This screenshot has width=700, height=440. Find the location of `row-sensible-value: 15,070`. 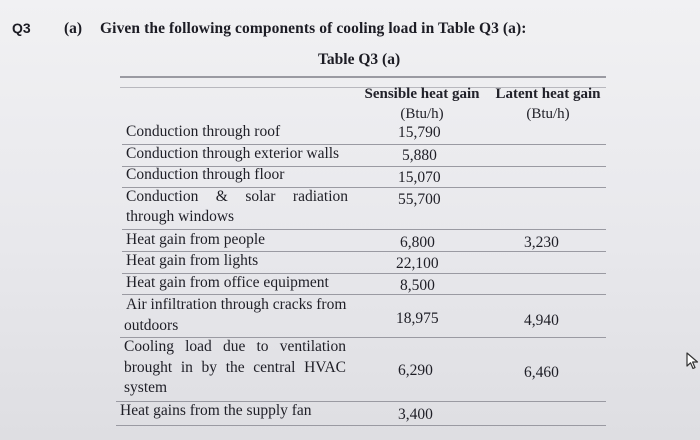

row-sensible-value: 15,070 is located at coordinates (419, 177).